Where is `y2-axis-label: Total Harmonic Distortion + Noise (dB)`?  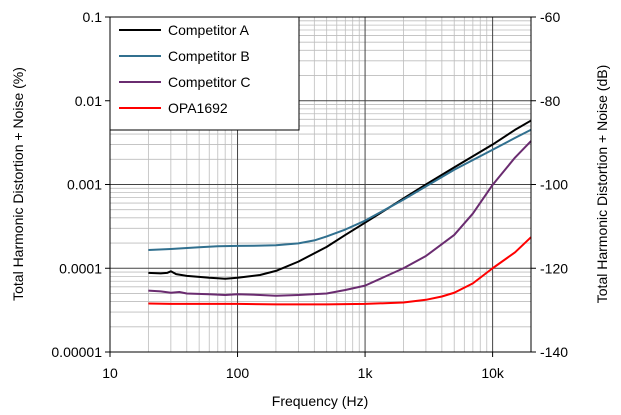 y2-axis-label: Total Harmonic Distortion + Noise (dB) is located at coordinates (602, 184).